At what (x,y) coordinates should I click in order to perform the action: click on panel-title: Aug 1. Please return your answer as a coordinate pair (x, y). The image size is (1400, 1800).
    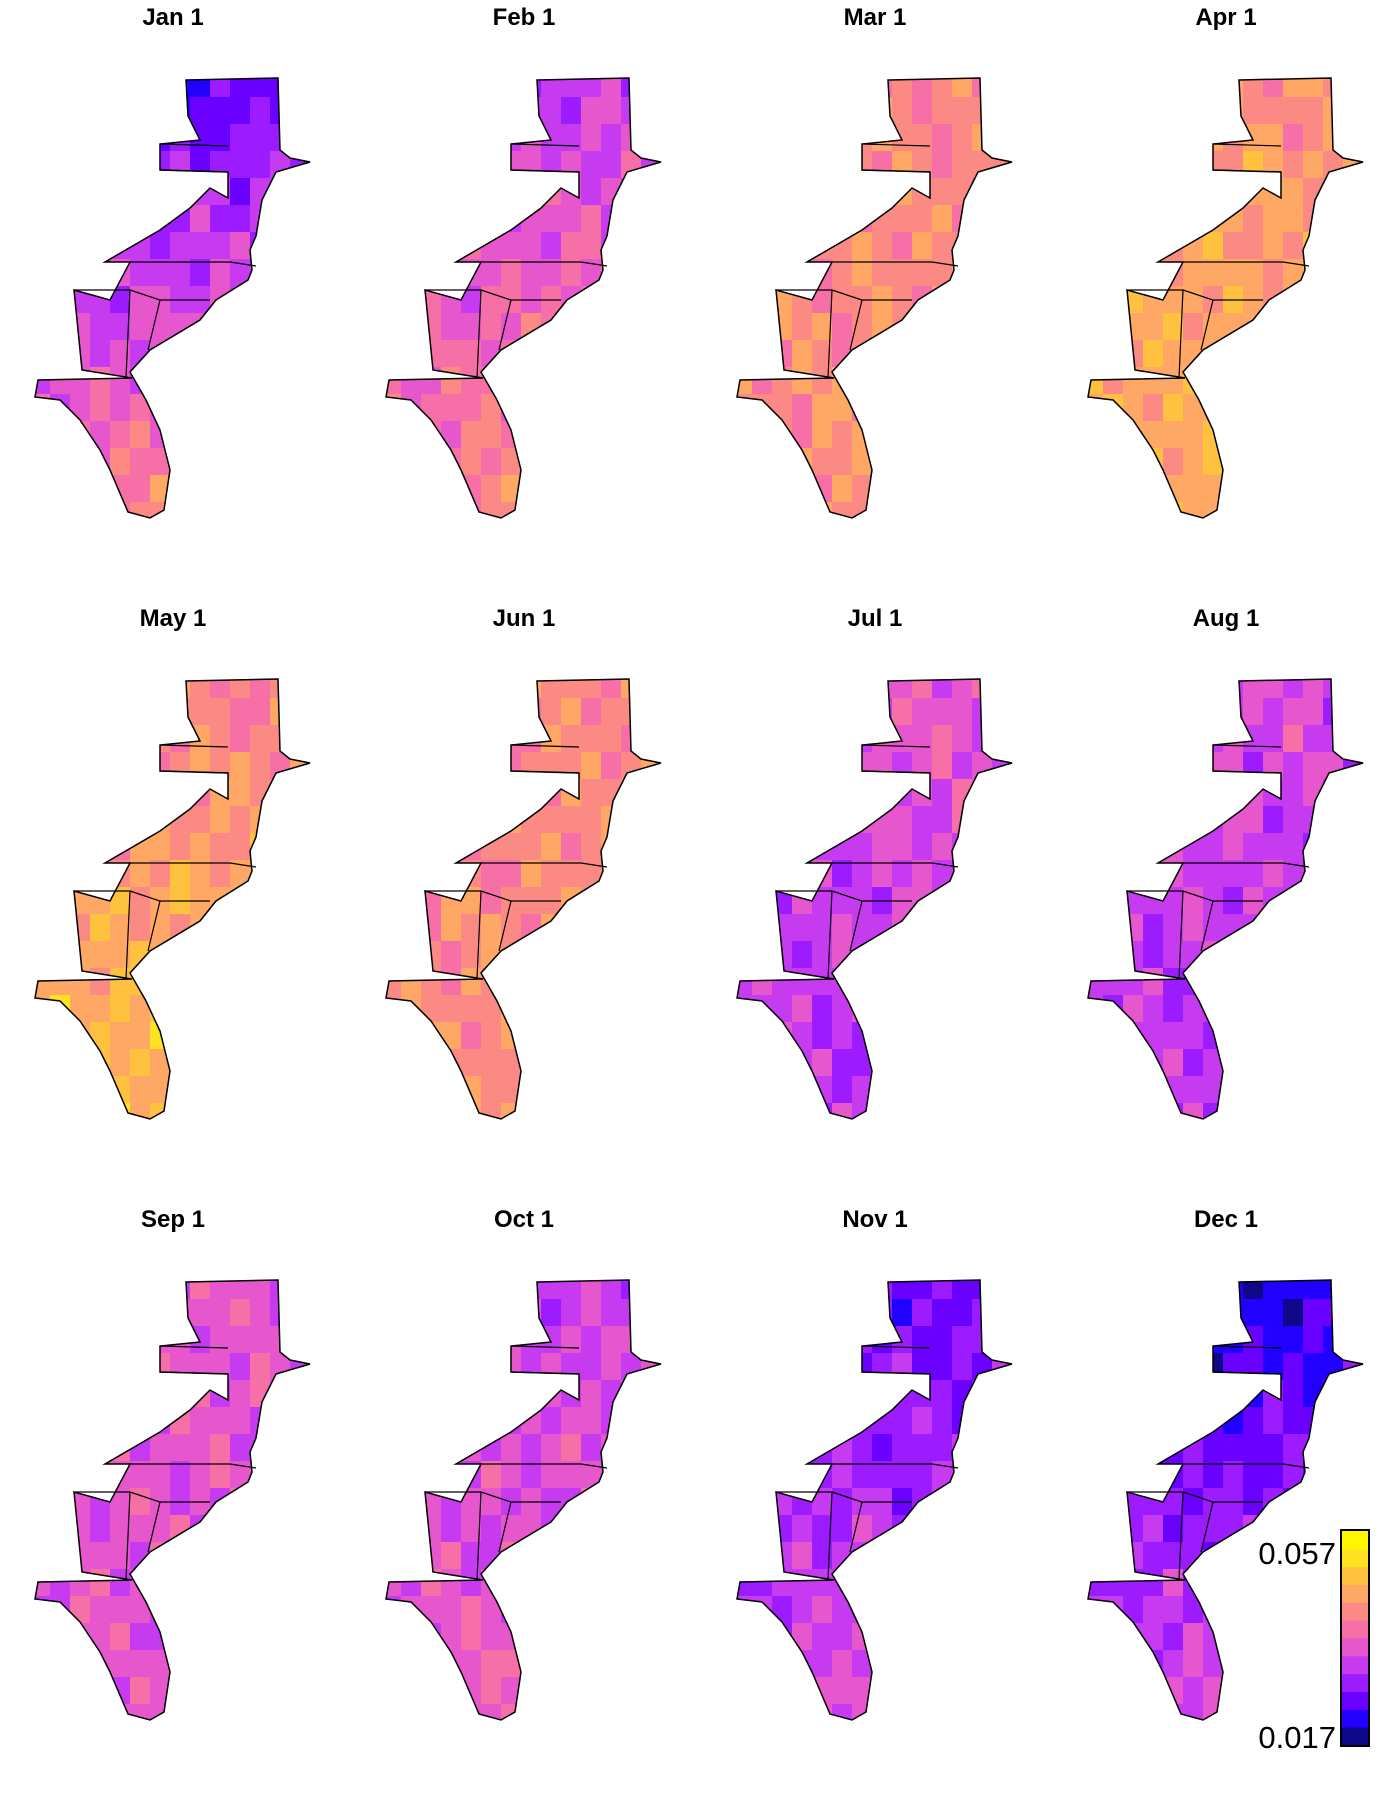
    Looking at the image, I should click on (1226, 618).